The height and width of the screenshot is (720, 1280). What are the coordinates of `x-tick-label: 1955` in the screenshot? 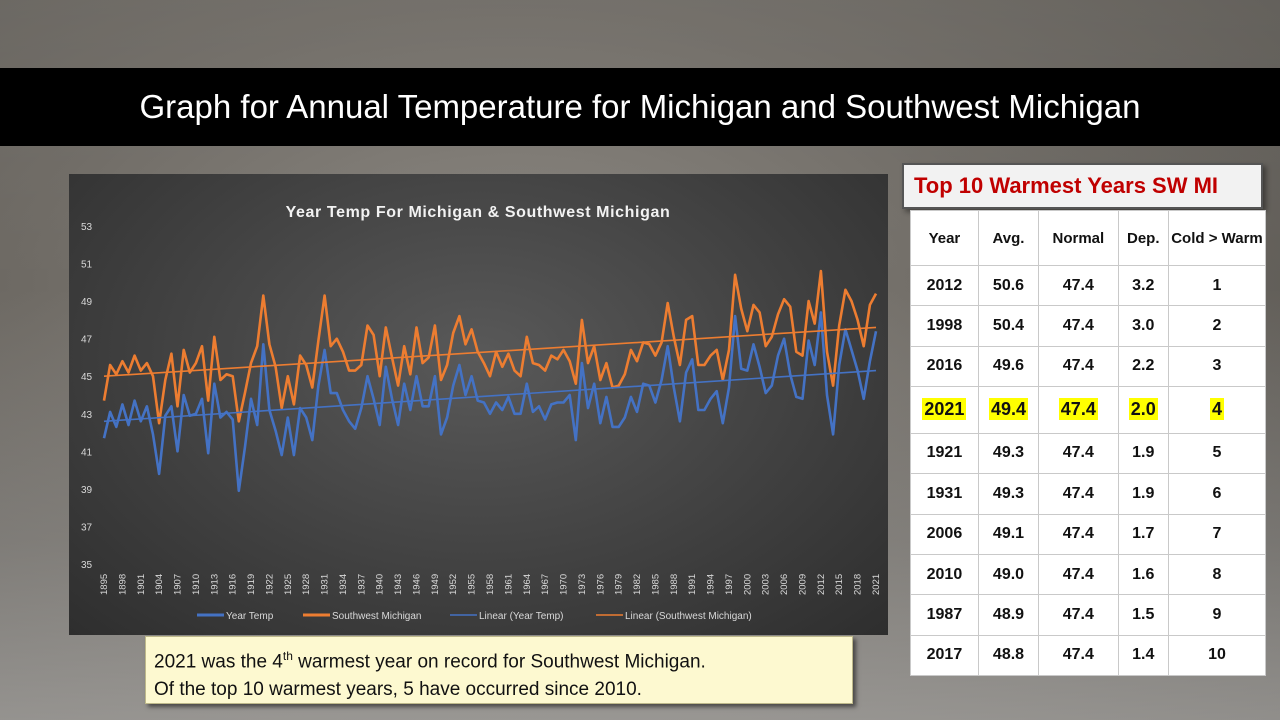 It's located at (472, 584).